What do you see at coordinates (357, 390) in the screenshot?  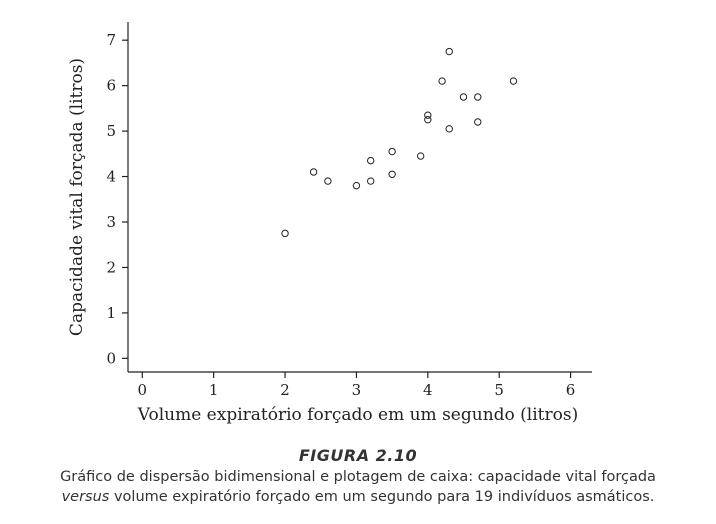 I see `x-tick-label: 3` at bounding box center [357, 390].